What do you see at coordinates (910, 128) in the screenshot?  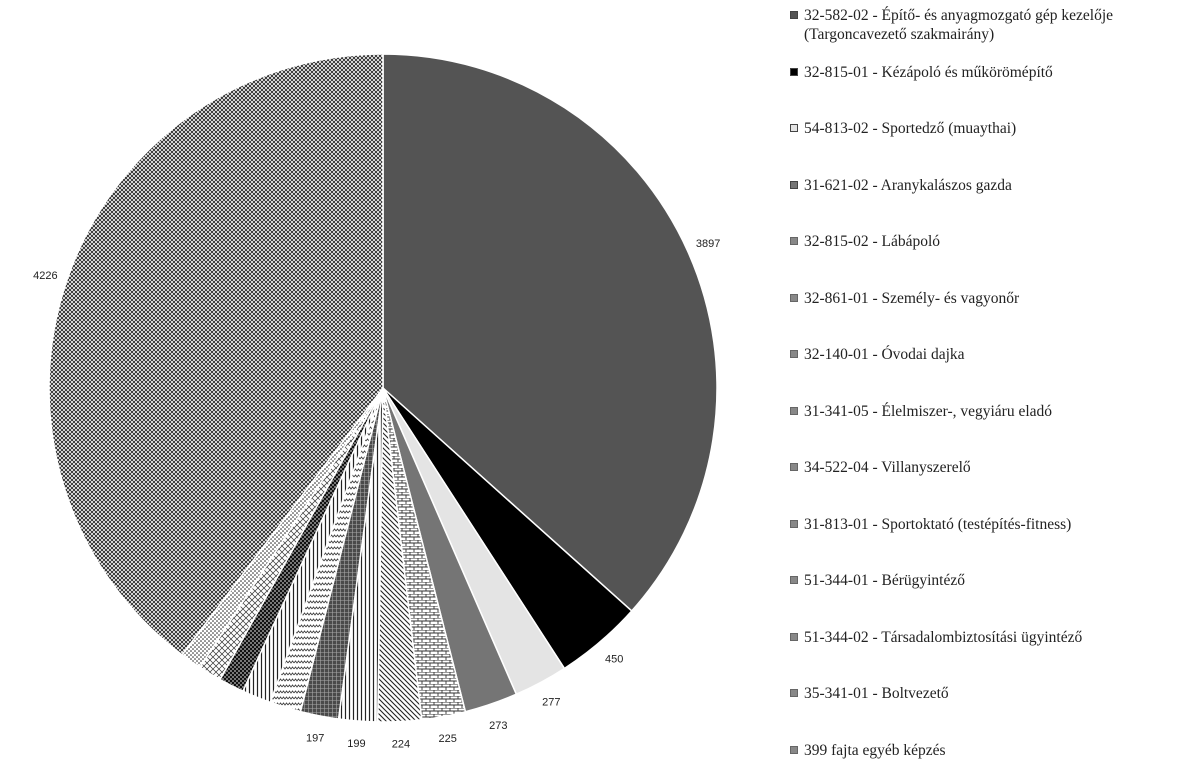 I see `legend-label-3: 54-813-02 - Sportedző (muaythai)` at bounding box center [910, 128].